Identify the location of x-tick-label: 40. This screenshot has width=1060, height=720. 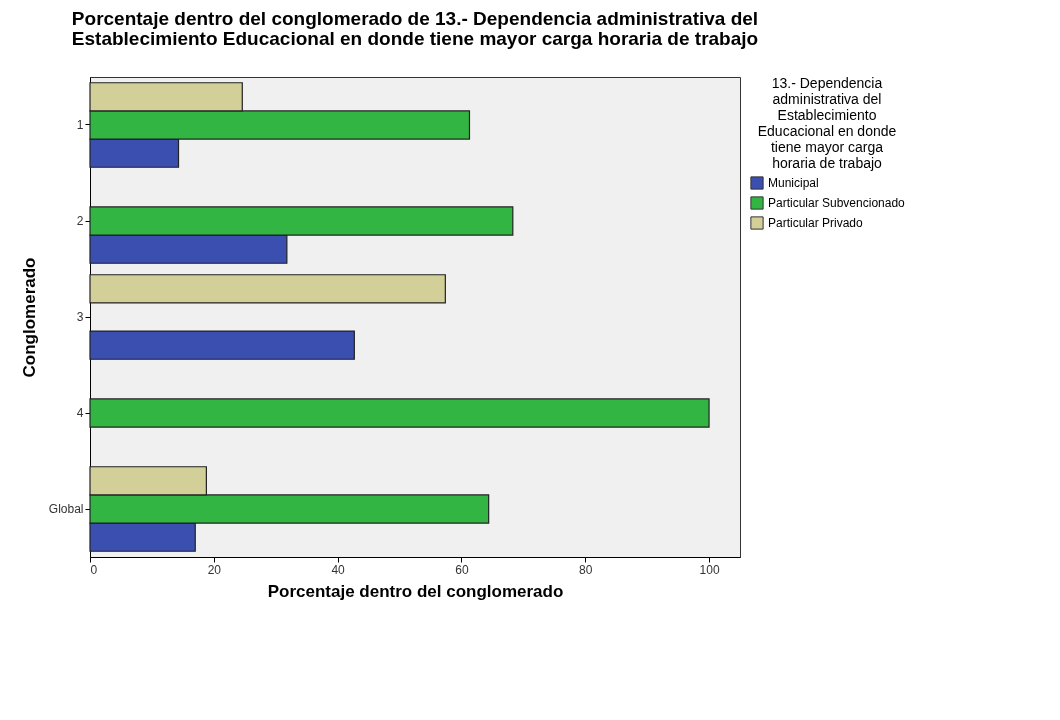
(338, 569).